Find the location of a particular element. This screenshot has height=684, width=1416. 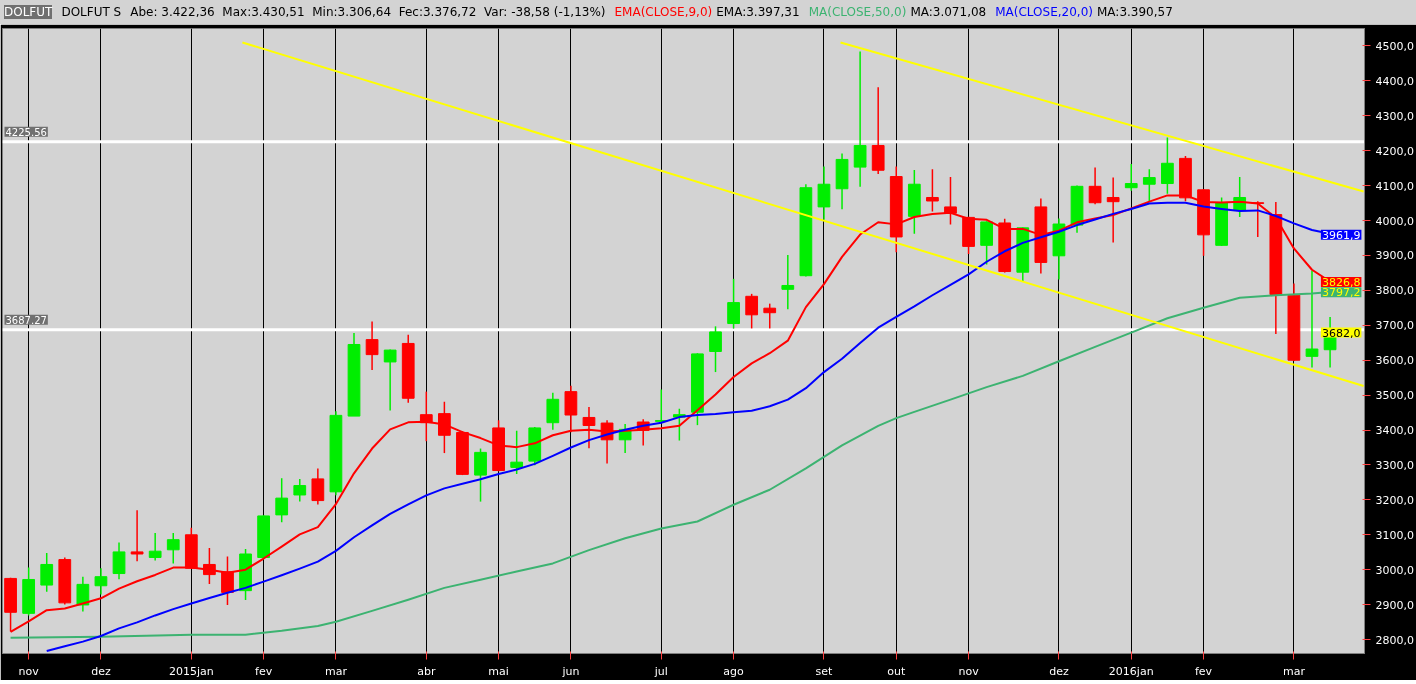

chart-title: DOLFUT S is located at coordinates (91, 12).